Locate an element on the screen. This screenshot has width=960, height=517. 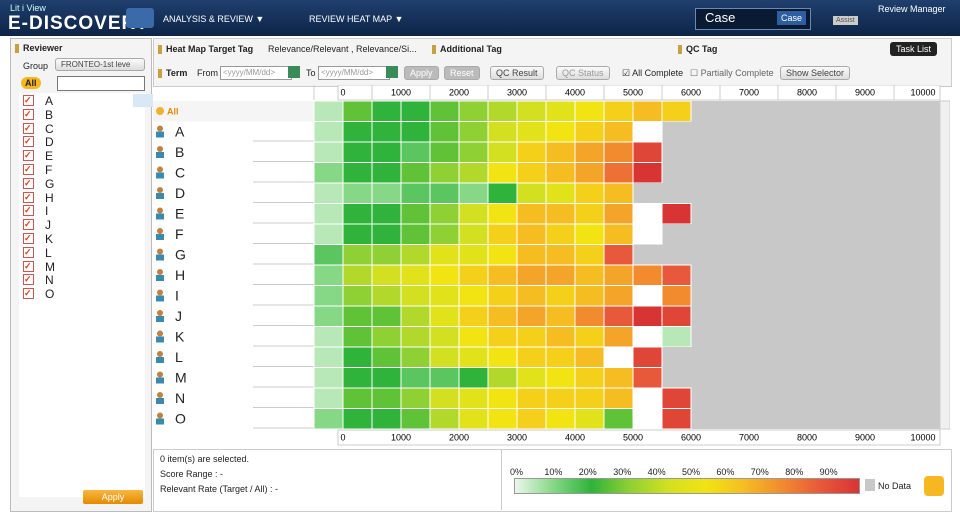
to-input: <yyyy/MM/dd> is located at coordinates (354, 73).